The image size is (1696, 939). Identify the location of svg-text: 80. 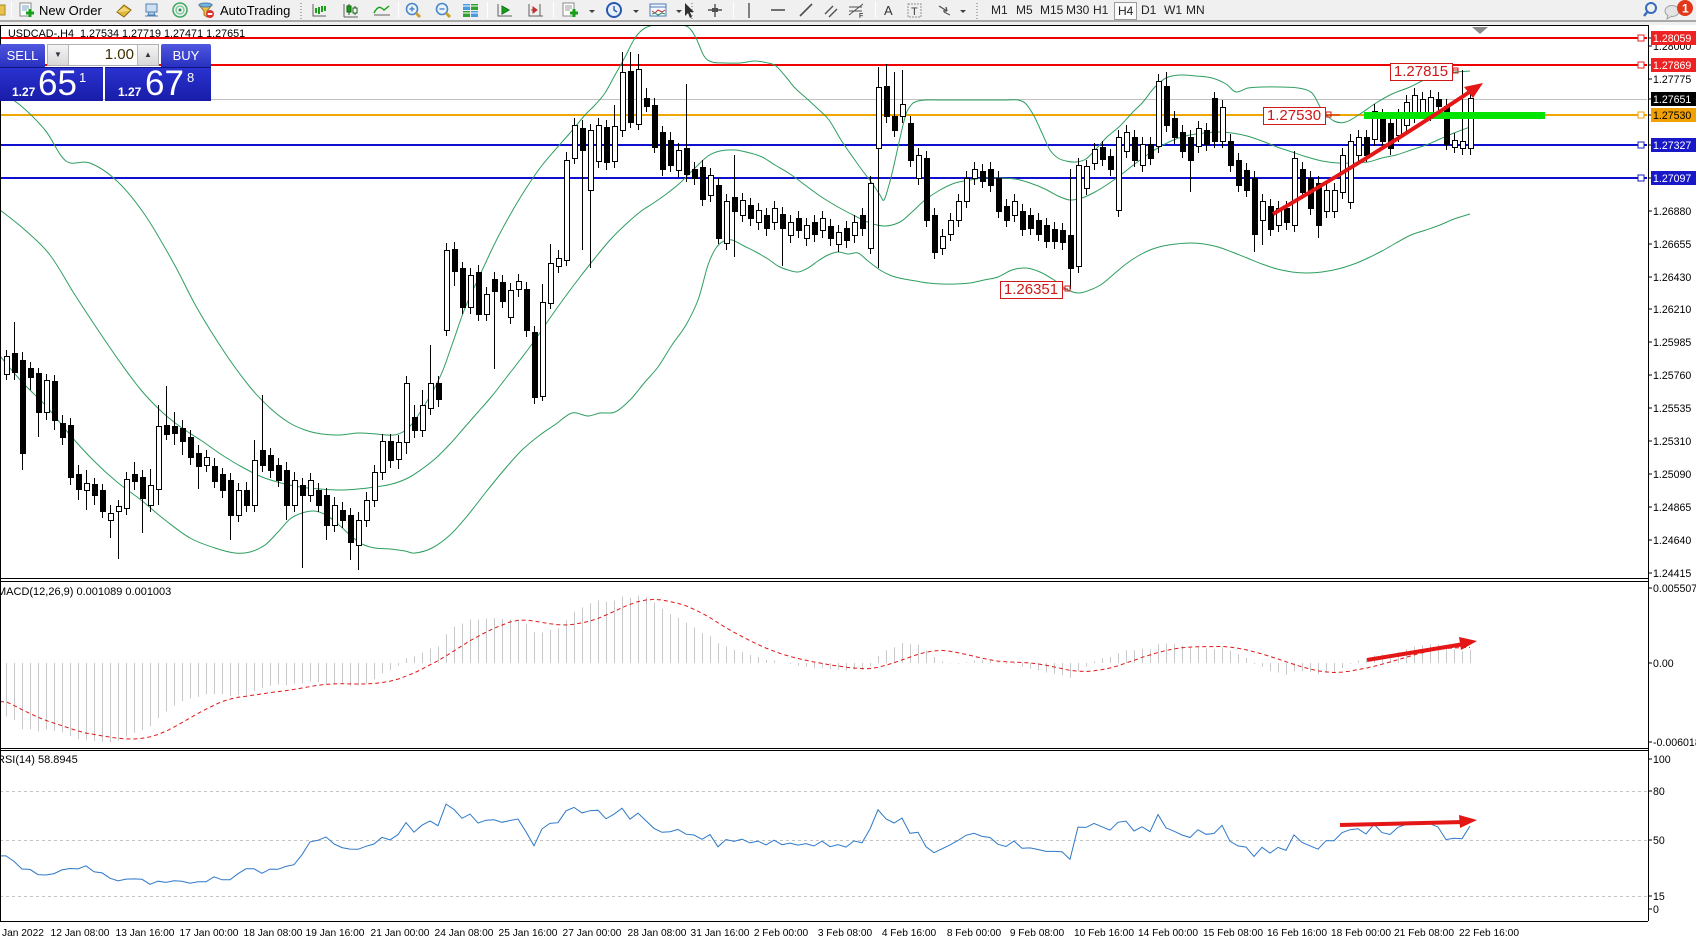
(1659, 792).